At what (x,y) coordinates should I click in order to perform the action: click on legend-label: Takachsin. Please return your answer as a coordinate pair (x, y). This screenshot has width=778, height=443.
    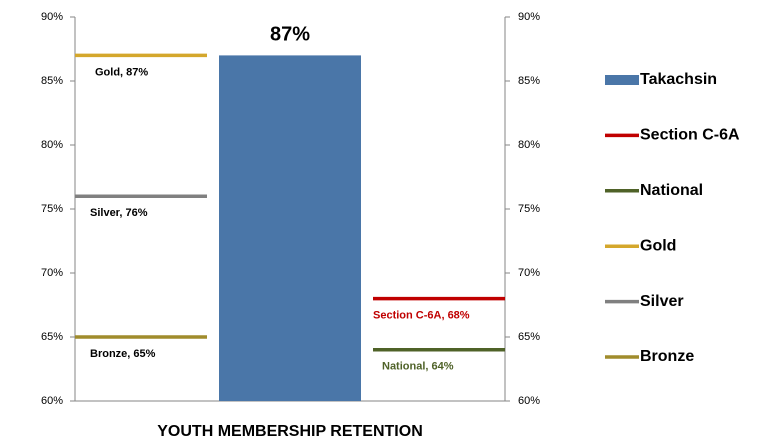
    Looking at the image, I should click on (678, 79).